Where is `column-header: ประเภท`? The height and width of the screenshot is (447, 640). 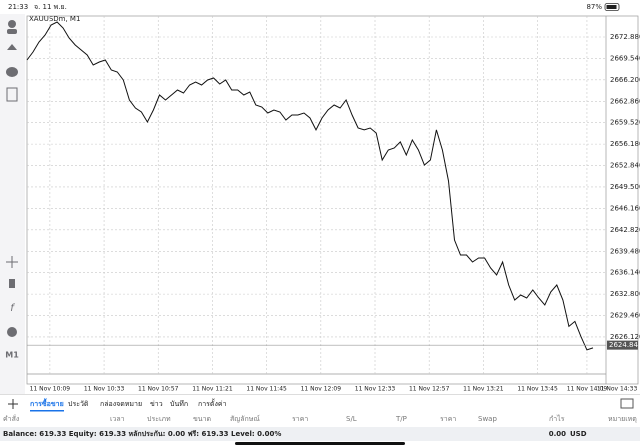
column-header: ประเภท is located at coordinates (159, 419).